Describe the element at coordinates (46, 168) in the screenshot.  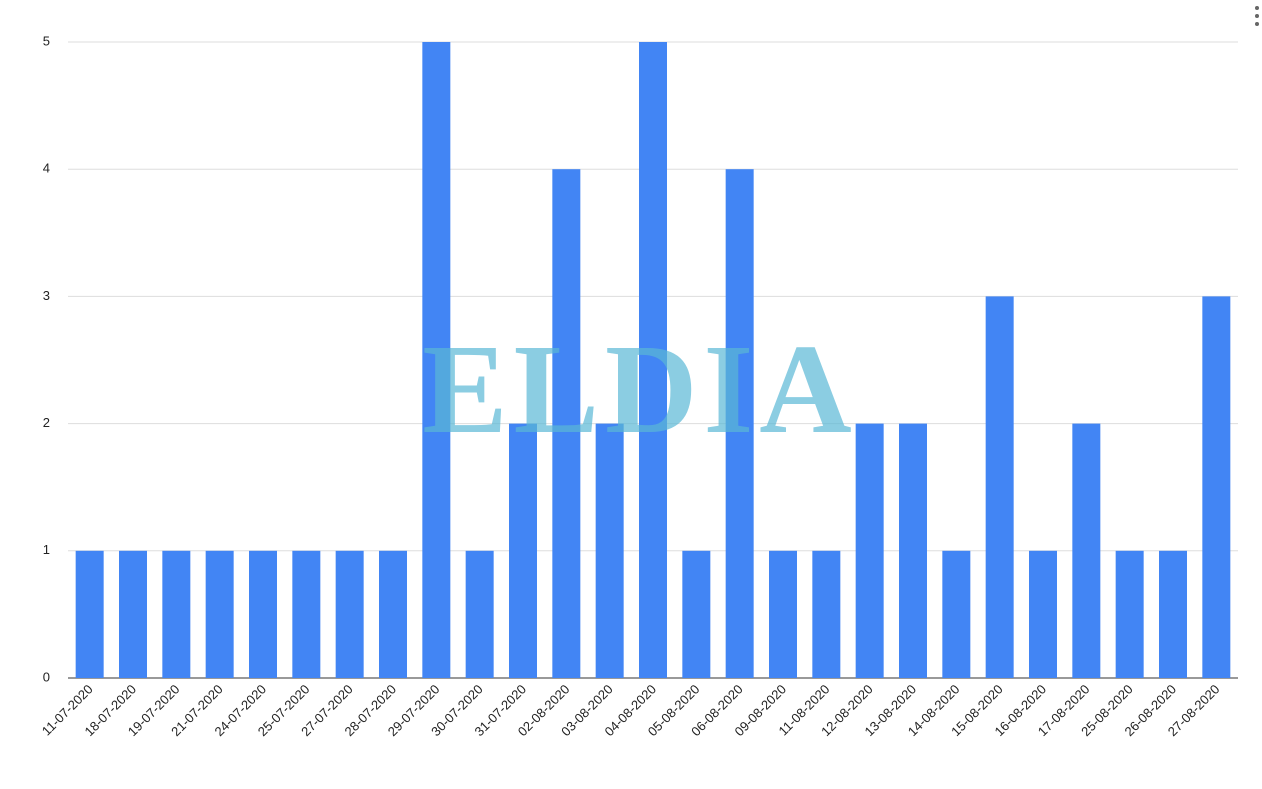
I see `y-tick-label: 4` at that location.